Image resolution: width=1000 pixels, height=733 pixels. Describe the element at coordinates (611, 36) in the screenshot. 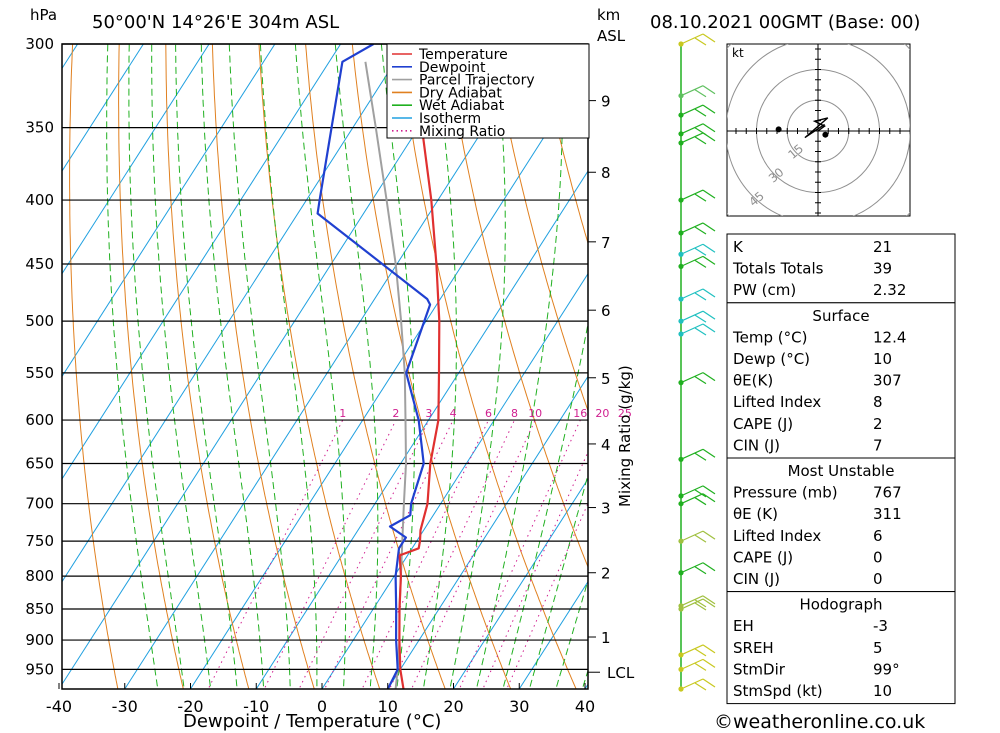

I see `asl-label: ASL` at that location.